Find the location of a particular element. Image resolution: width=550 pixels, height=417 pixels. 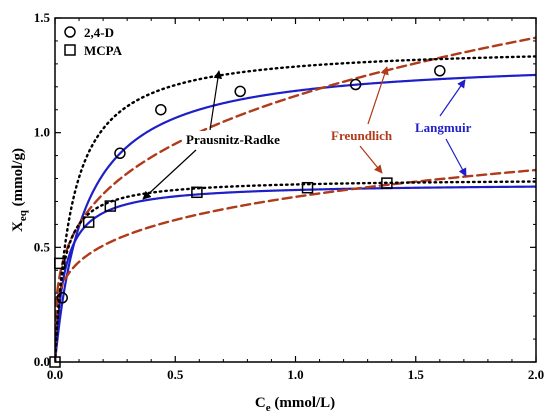

annotation-freundlich: Freundlich is located at coordinates (366, 120).